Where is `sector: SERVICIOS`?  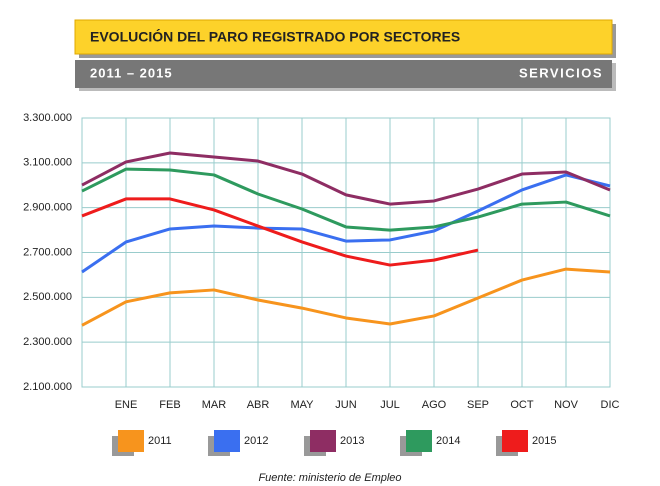
sector: SERVICIOS is located at coordinates (561, 72).